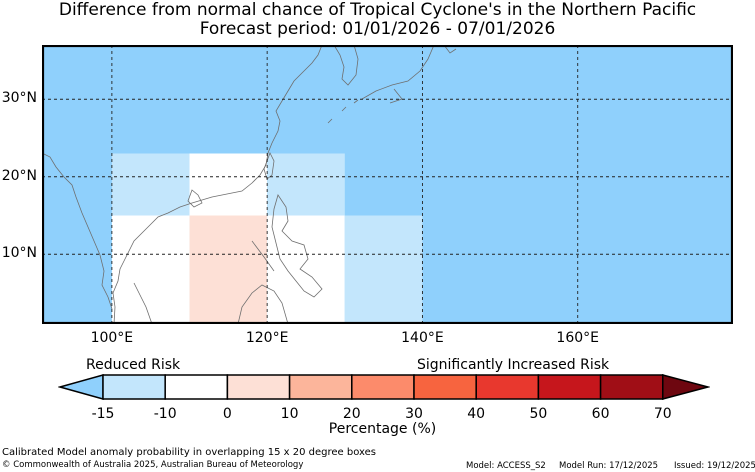 Image resolution: width=755 pixels, height=472 pixels. Describe the element at coordinates (103, 414) in the screenshot. I see `colorbar-tick-label: -15` at that location.